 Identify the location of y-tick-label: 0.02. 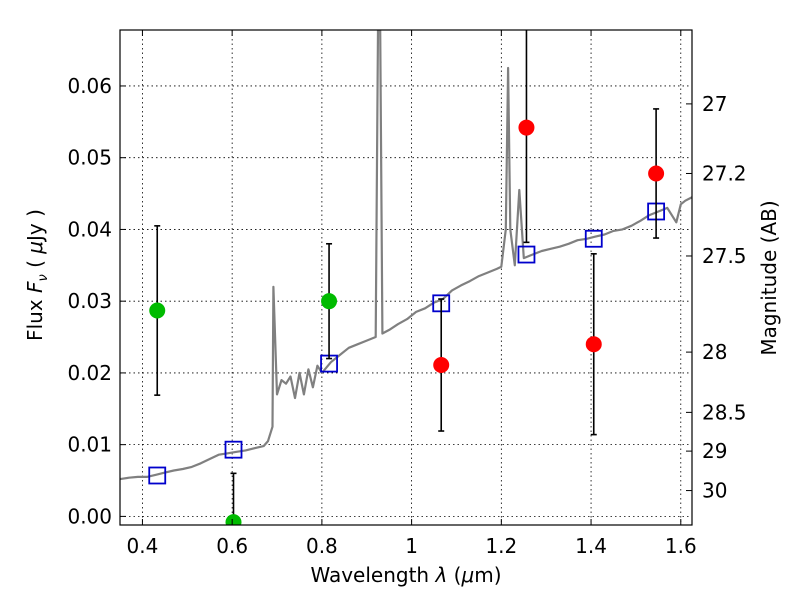
(89, 373).